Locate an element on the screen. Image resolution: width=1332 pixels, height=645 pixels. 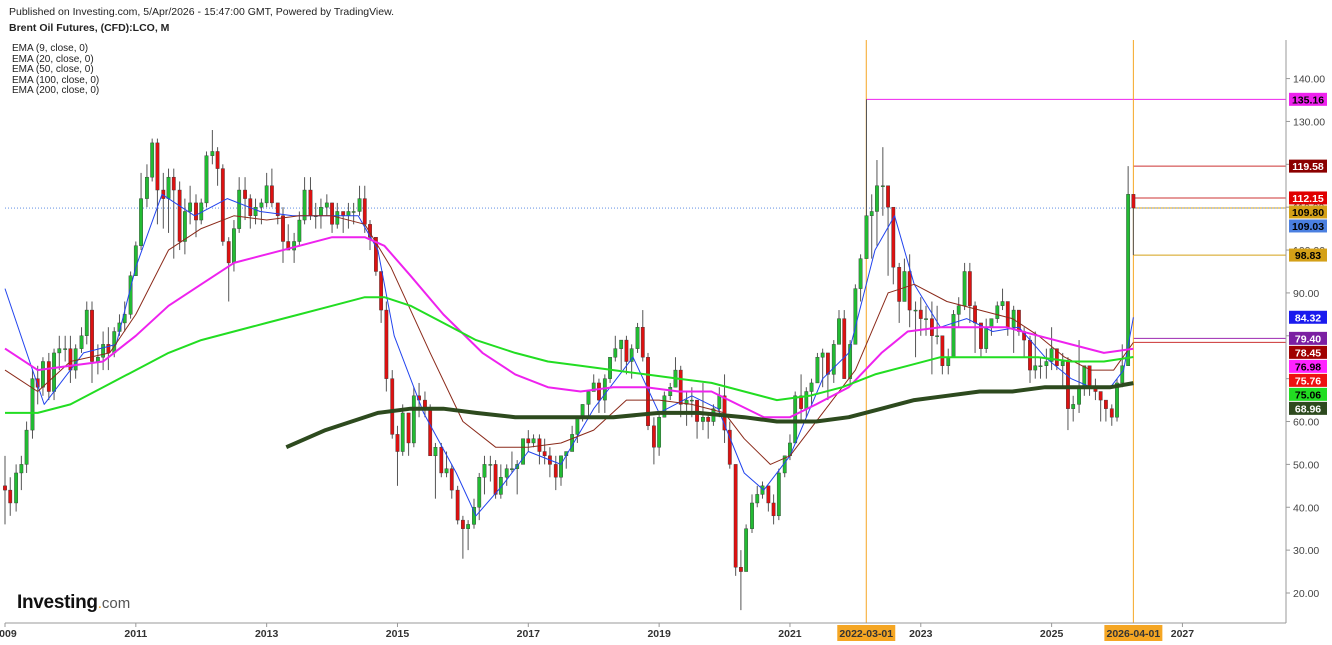
price-tag-label: 79.40 is located at coordinates (1308, 339).